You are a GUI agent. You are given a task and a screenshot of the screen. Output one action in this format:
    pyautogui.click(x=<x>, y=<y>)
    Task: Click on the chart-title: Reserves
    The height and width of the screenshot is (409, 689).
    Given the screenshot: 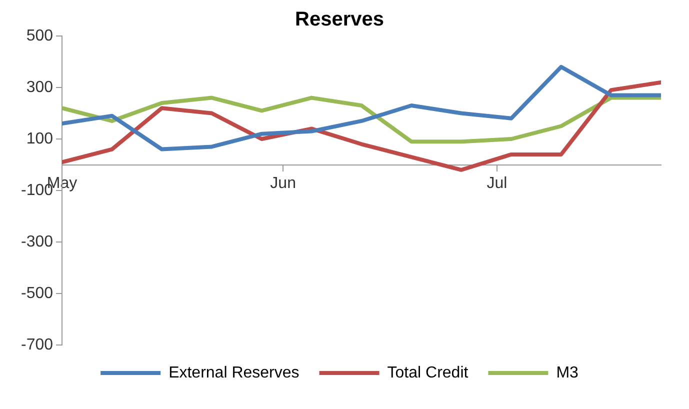 What is the action you would take?
    pyautogui.click(x=339, y=19)
    